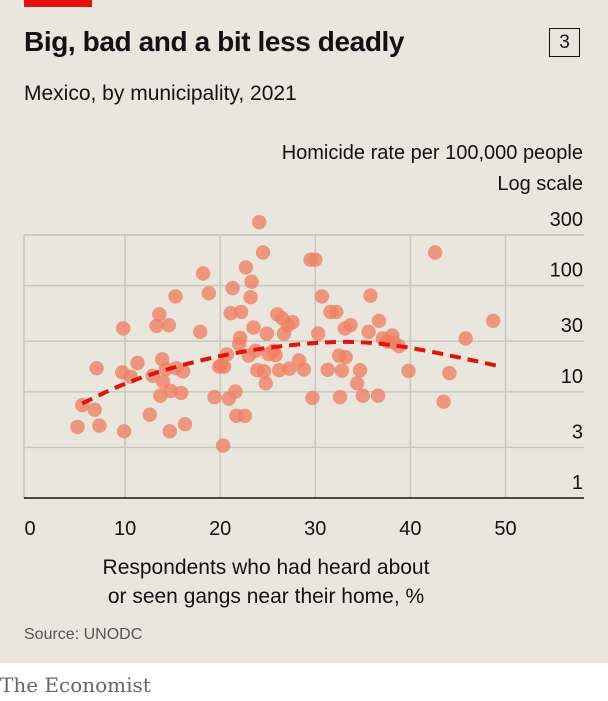 Image resolution: width=608 pixels, height=701 pixels. I want to click on y-axis-scale-note: Log scale, so click(540, 184).